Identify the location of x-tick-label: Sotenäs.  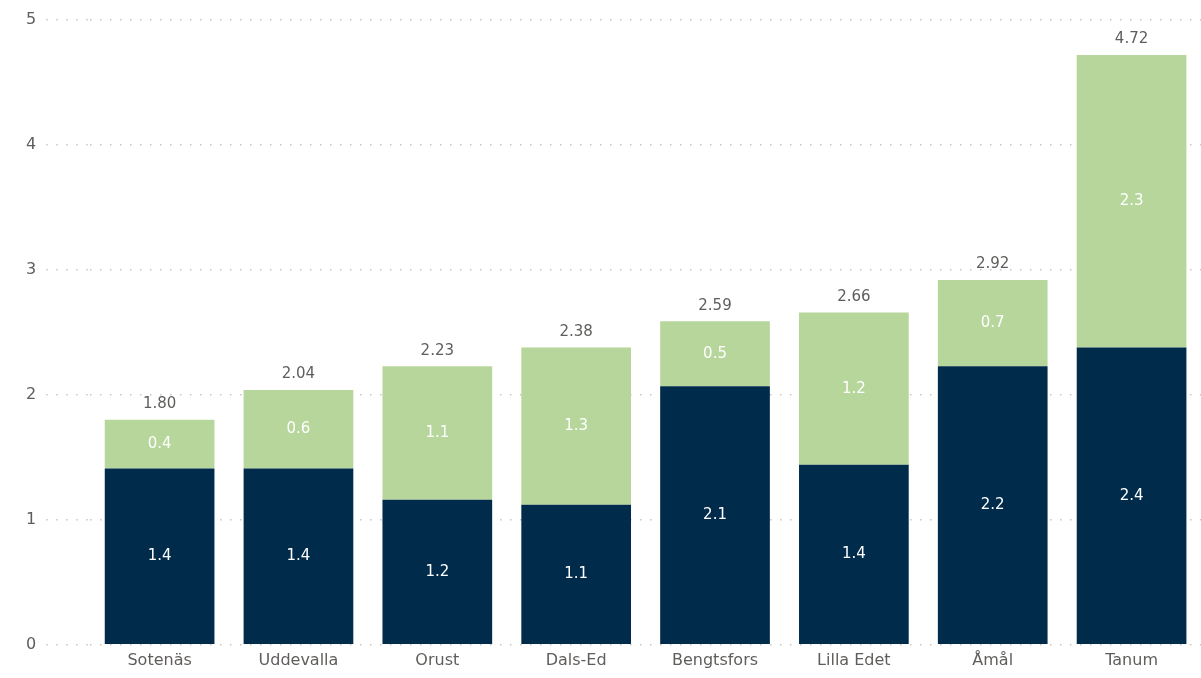
(159, 659).